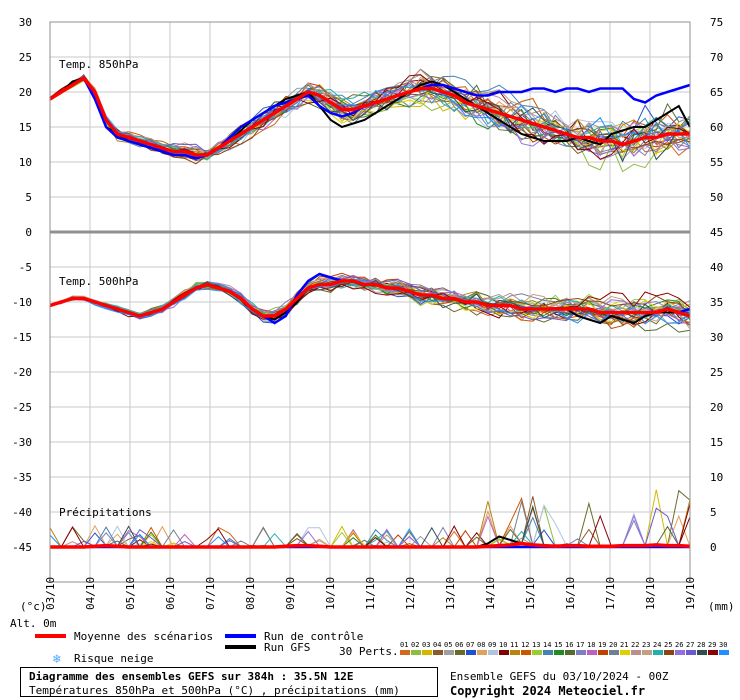  What do you see at coordinates (569, 645) in the screenshot?
I see `perturbation-code: 16` at bounding box center [569, 645].